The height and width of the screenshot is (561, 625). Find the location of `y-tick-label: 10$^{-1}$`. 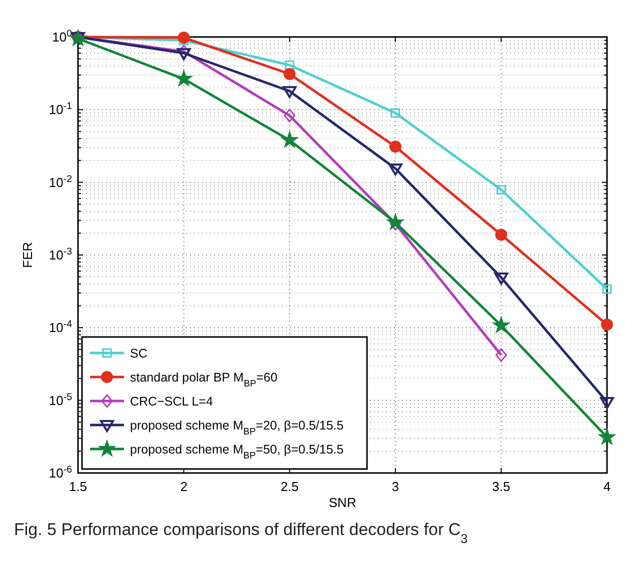

y-tick-label: 10$^{-1}$ is located at coordinates (60, 109).